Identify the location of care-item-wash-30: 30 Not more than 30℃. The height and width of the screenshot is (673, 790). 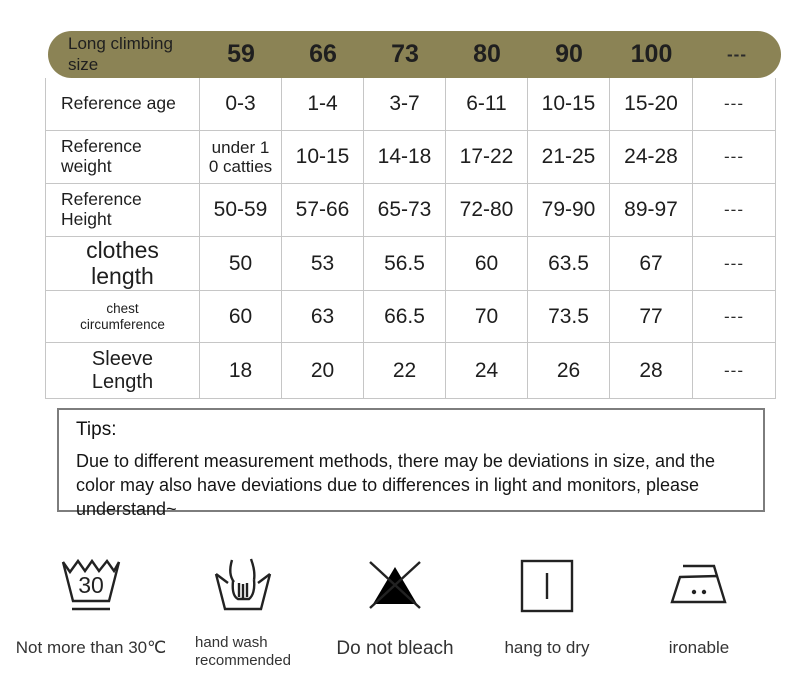
(91, 607).